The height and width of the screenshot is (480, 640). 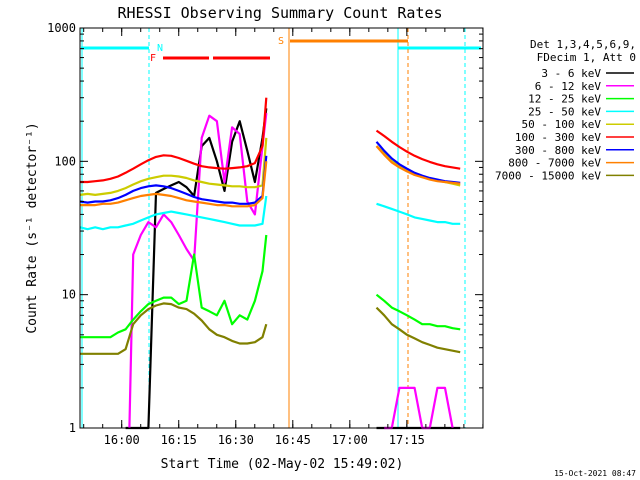 I want to click on legend-label: 3 - 6 keV, so click(x=571, y=73).